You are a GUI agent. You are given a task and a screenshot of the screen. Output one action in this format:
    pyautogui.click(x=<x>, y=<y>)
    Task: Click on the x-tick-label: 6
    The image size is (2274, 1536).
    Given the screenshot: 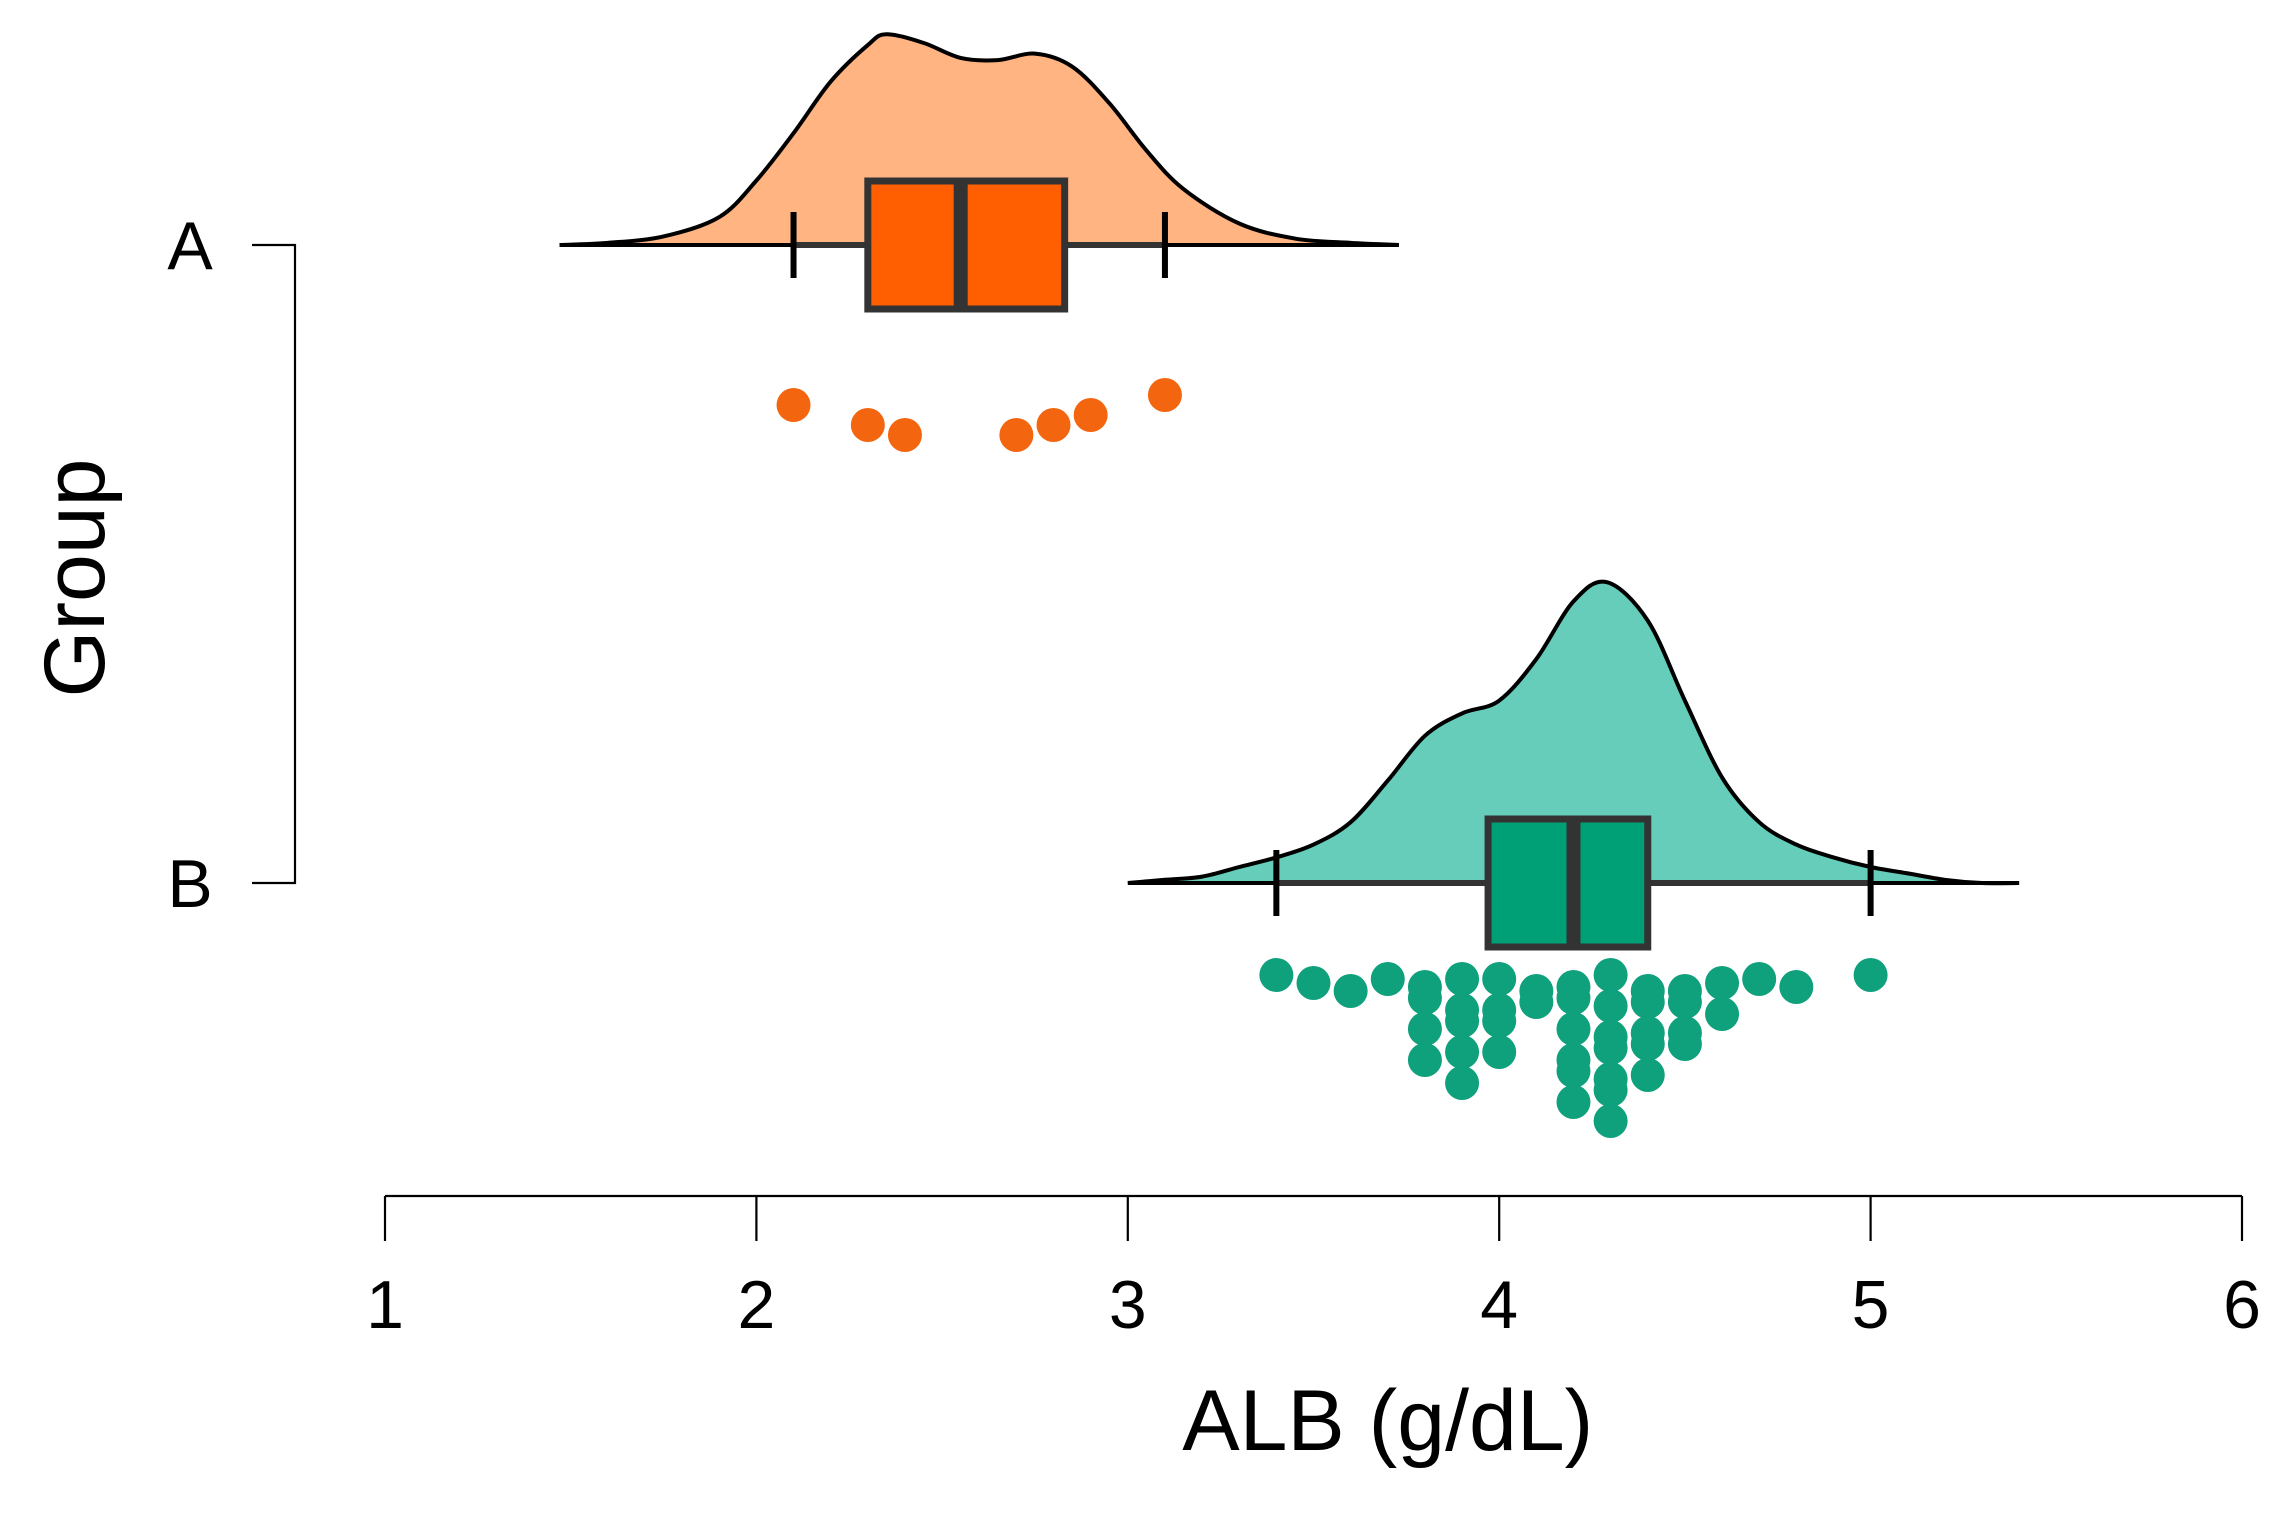 What is the action you would take?
    pyautogui.click(x=2242, y=1305)
    